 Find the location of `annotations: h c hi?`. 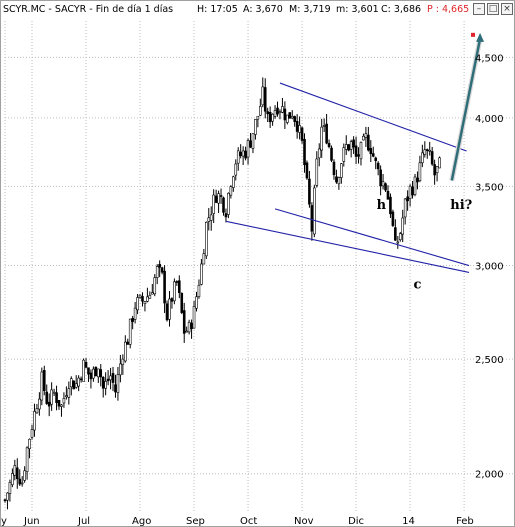

annotations: h c hi? is located at coordinates (425, 245).